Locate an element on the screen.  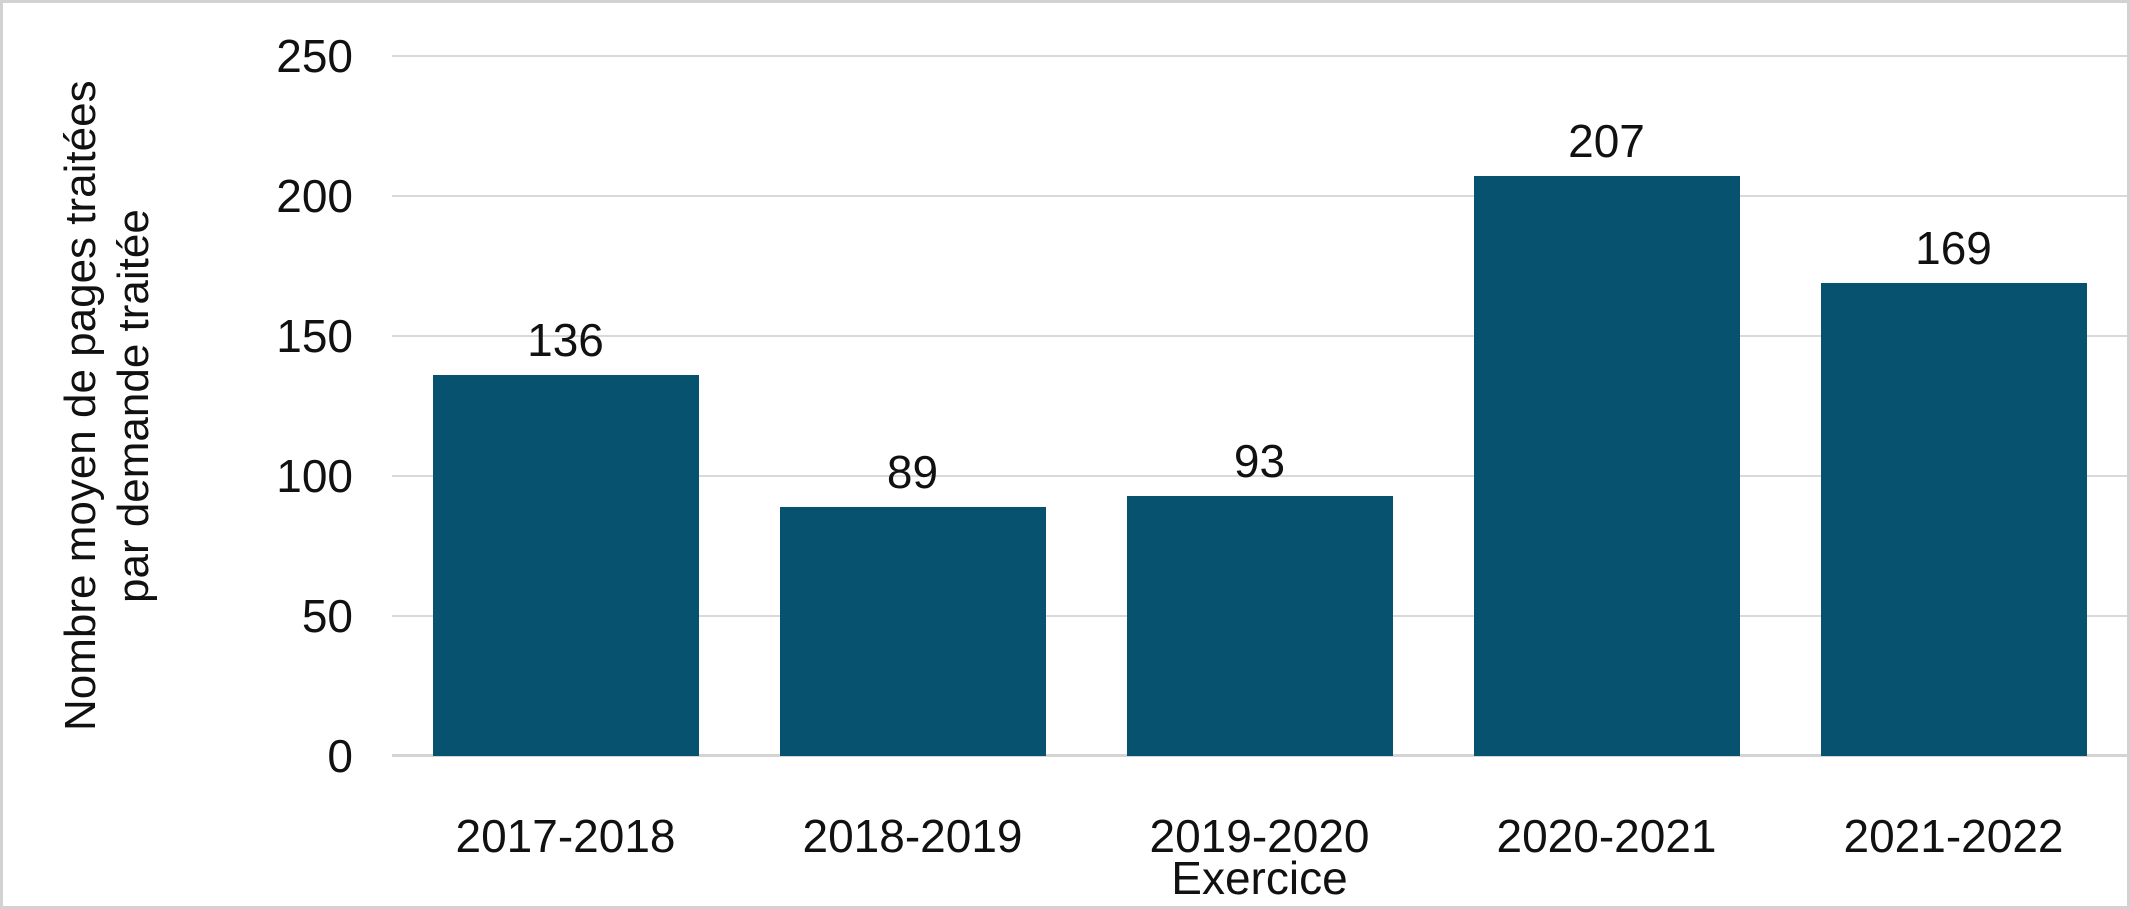
y-tick-label-50: 50 is located at coordinates (327, 616).